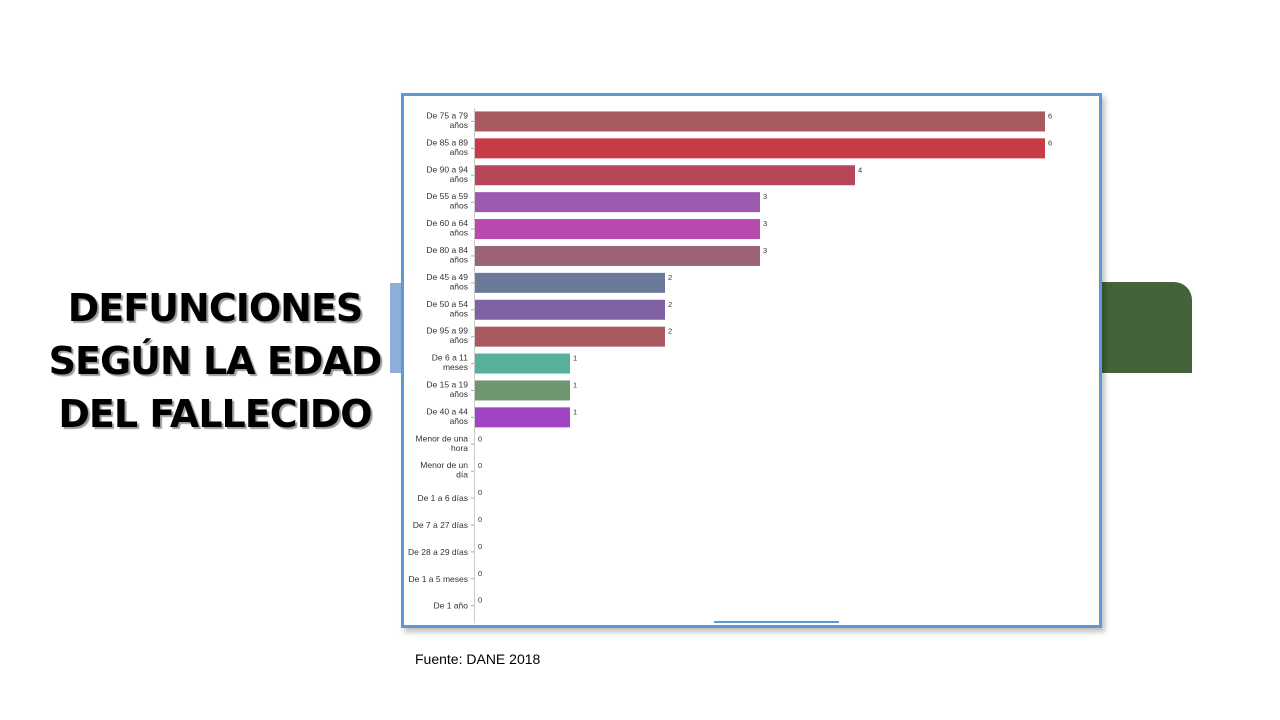 The width and height of the screenshot is (1280, 720). I want to click on category-label: De 85 a 89 años, so click(447, 147).